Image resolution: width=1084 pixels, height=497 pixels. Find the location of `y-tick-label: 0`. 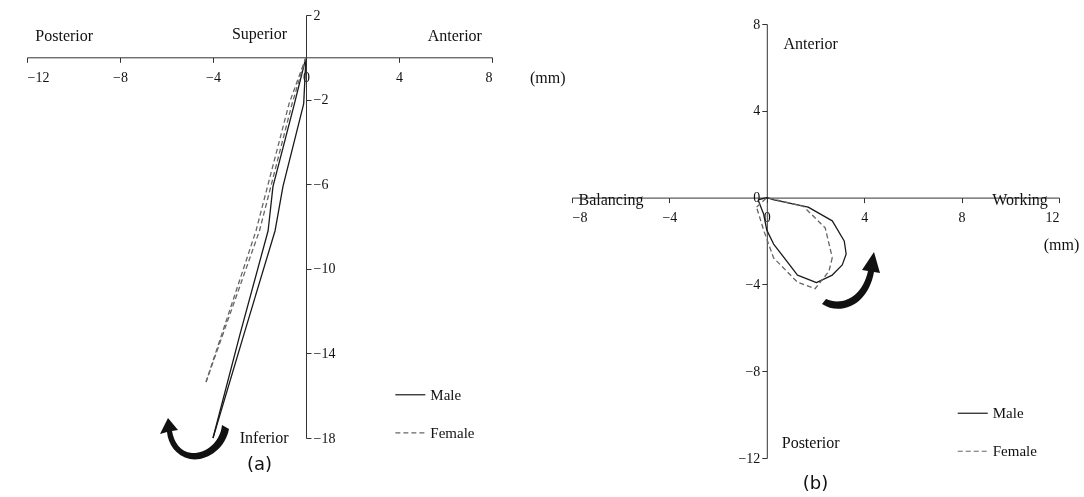

y-tick-label: 0 is located at coordinates (757, 198).